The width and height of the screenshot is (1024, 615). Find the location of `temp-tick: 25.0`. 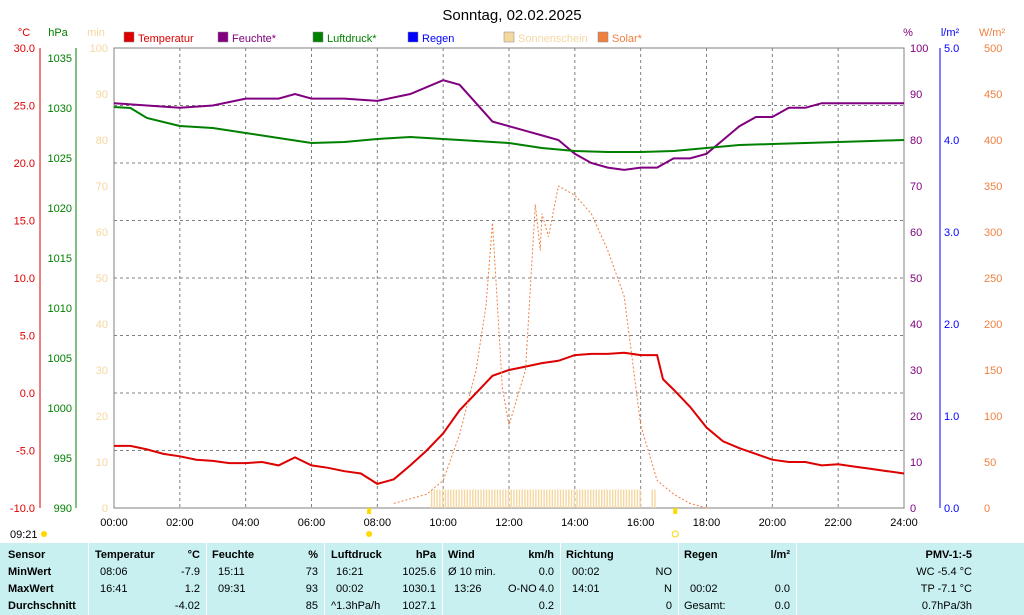

temp-tick: 25.0 is located at coordinates (24, 107).